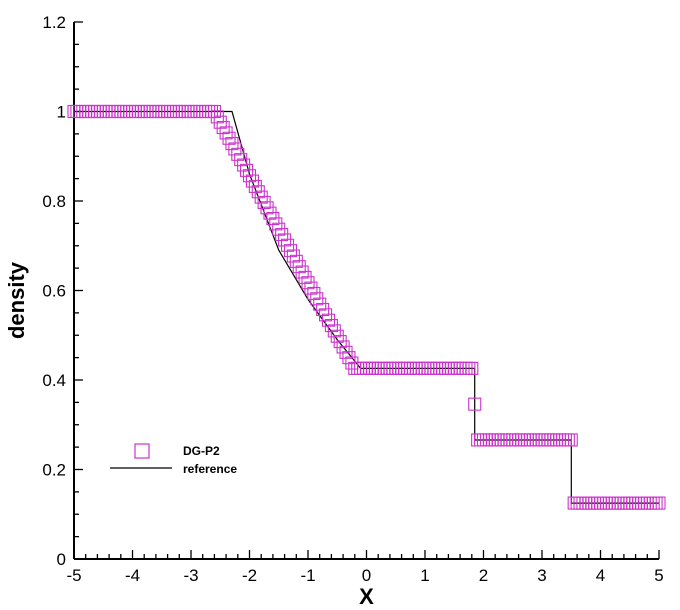  Describe the element at coordinates (54, 380) in the screenshot. I see `y-tick-label: 0.4` at that location.